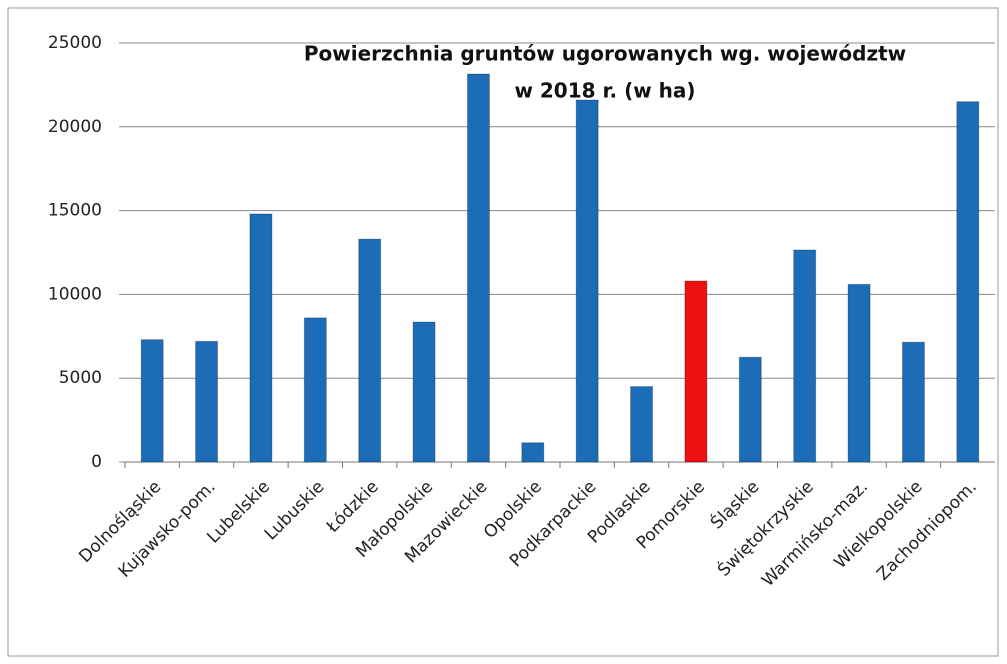 This screenshot has width=1007, height=664. What do you see at coordinates (75, 43) in the screenshot?
I see `y-tick-label: 25000` at bounding box center [75, 43].